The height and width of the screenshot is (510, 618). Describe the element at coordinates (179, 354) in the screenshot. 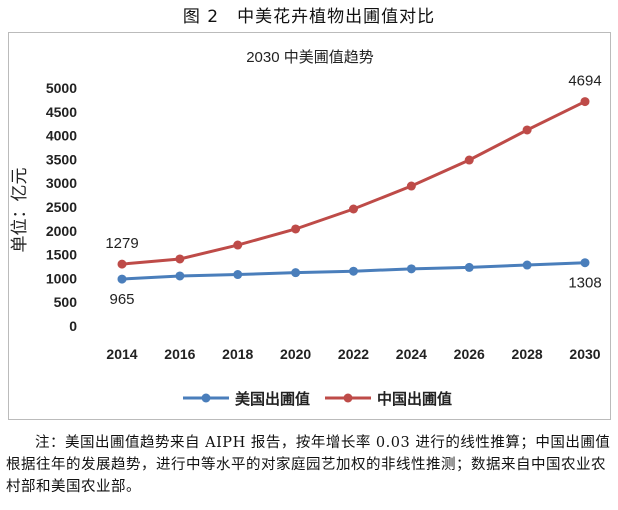

I see `x-tick-label: 2016` at that location.